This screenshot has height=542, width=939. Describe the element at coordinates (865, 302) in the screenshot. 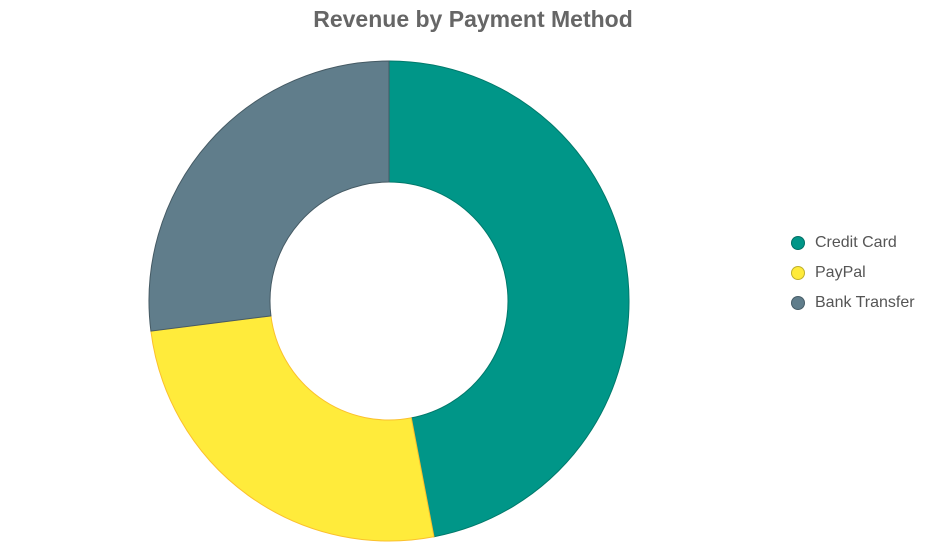

I see `legend-label: Bank Transfer` at that location.